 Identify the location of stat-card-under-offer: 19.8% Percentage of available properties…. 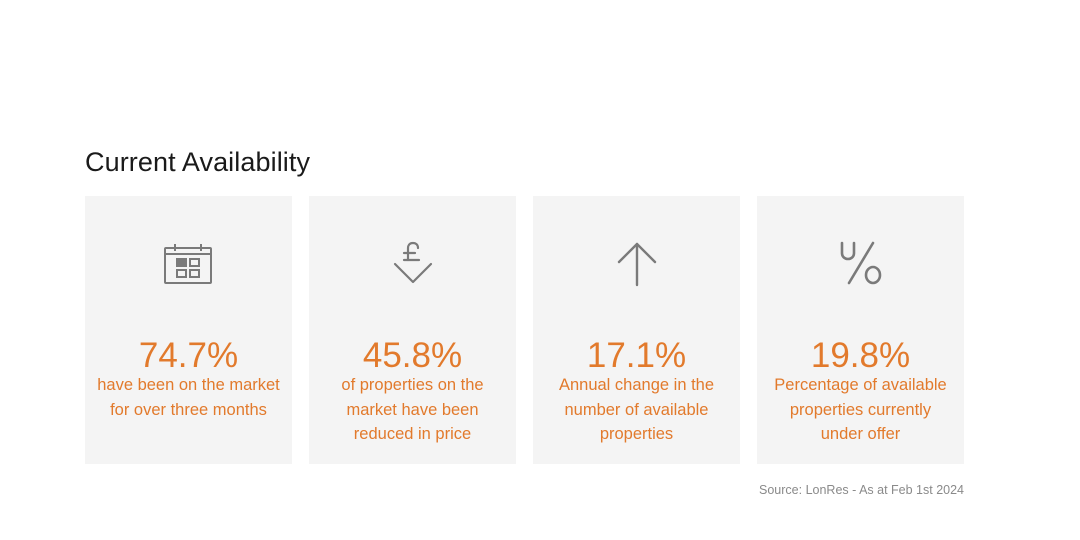
(860, 330).